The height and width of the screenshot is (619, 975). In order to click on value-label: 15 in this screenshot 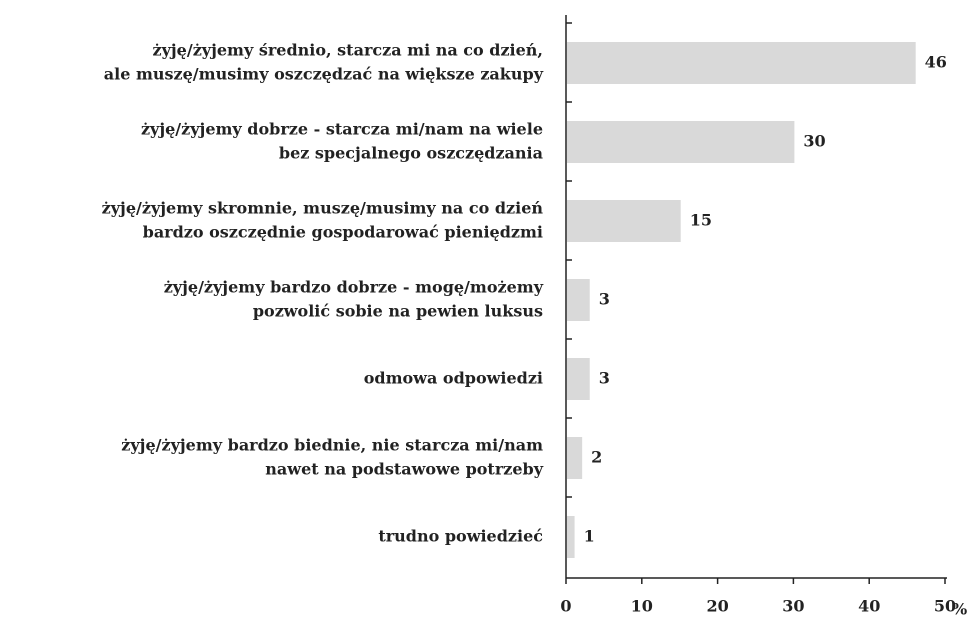, I will do `click(701, 220)`.